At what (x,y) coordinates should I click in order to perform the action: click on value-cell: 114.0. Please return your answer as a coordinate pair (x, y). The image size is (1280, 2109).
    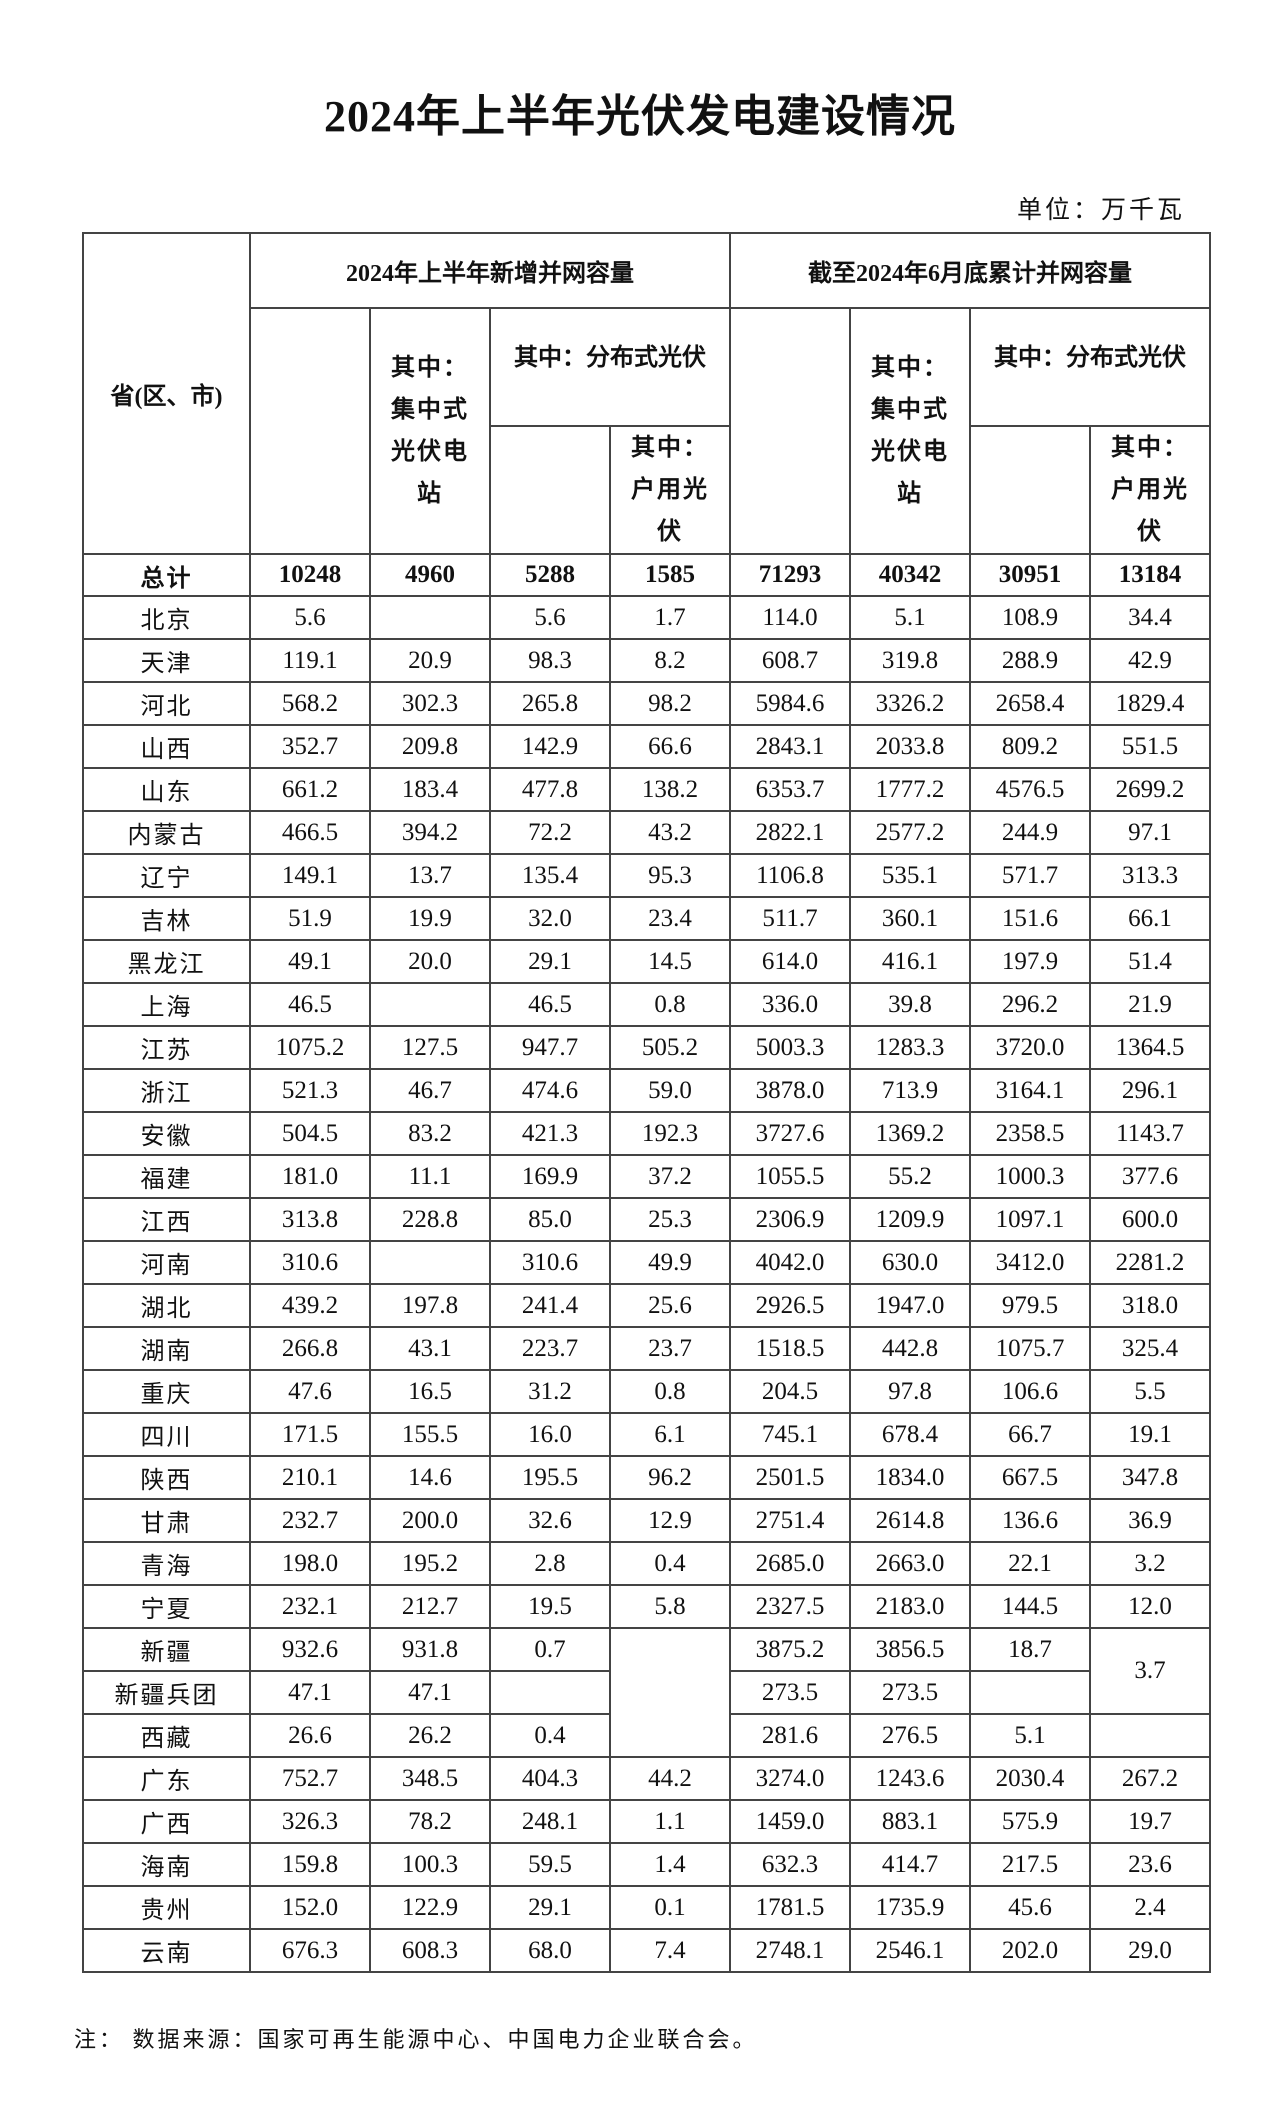
    Looking at the image, I should click on (790, 617).